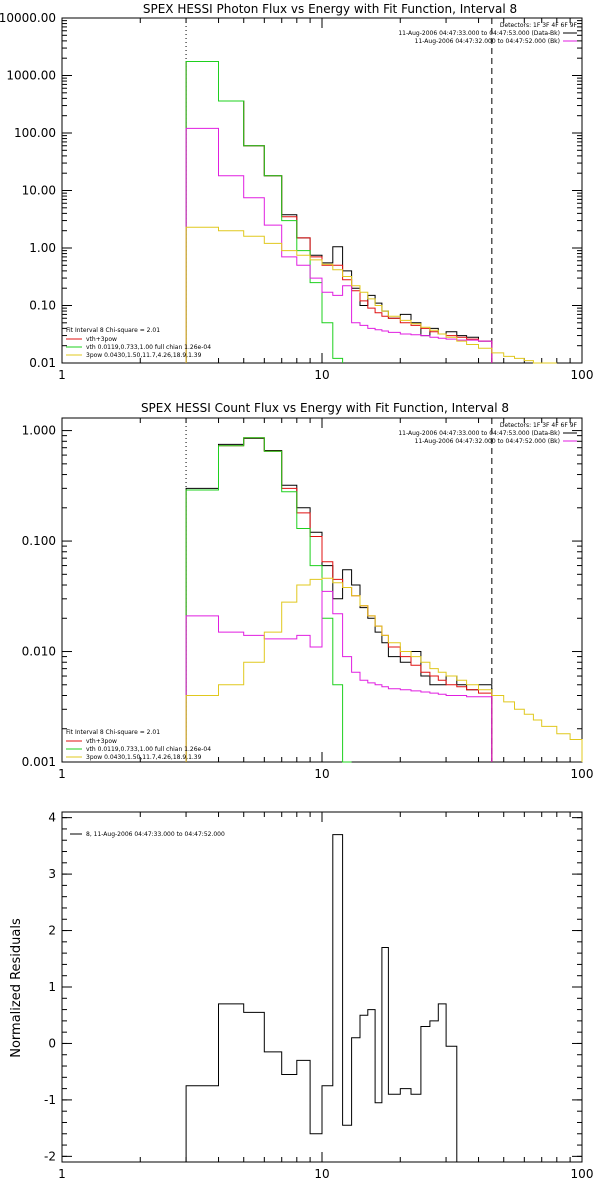  What do you see at coordinates (113, 732) in the screenshot?
I see `count-flux-legend-chi-square: Fit Interval 8 Chi-square = 2.01` at bounding box center [113, 732].